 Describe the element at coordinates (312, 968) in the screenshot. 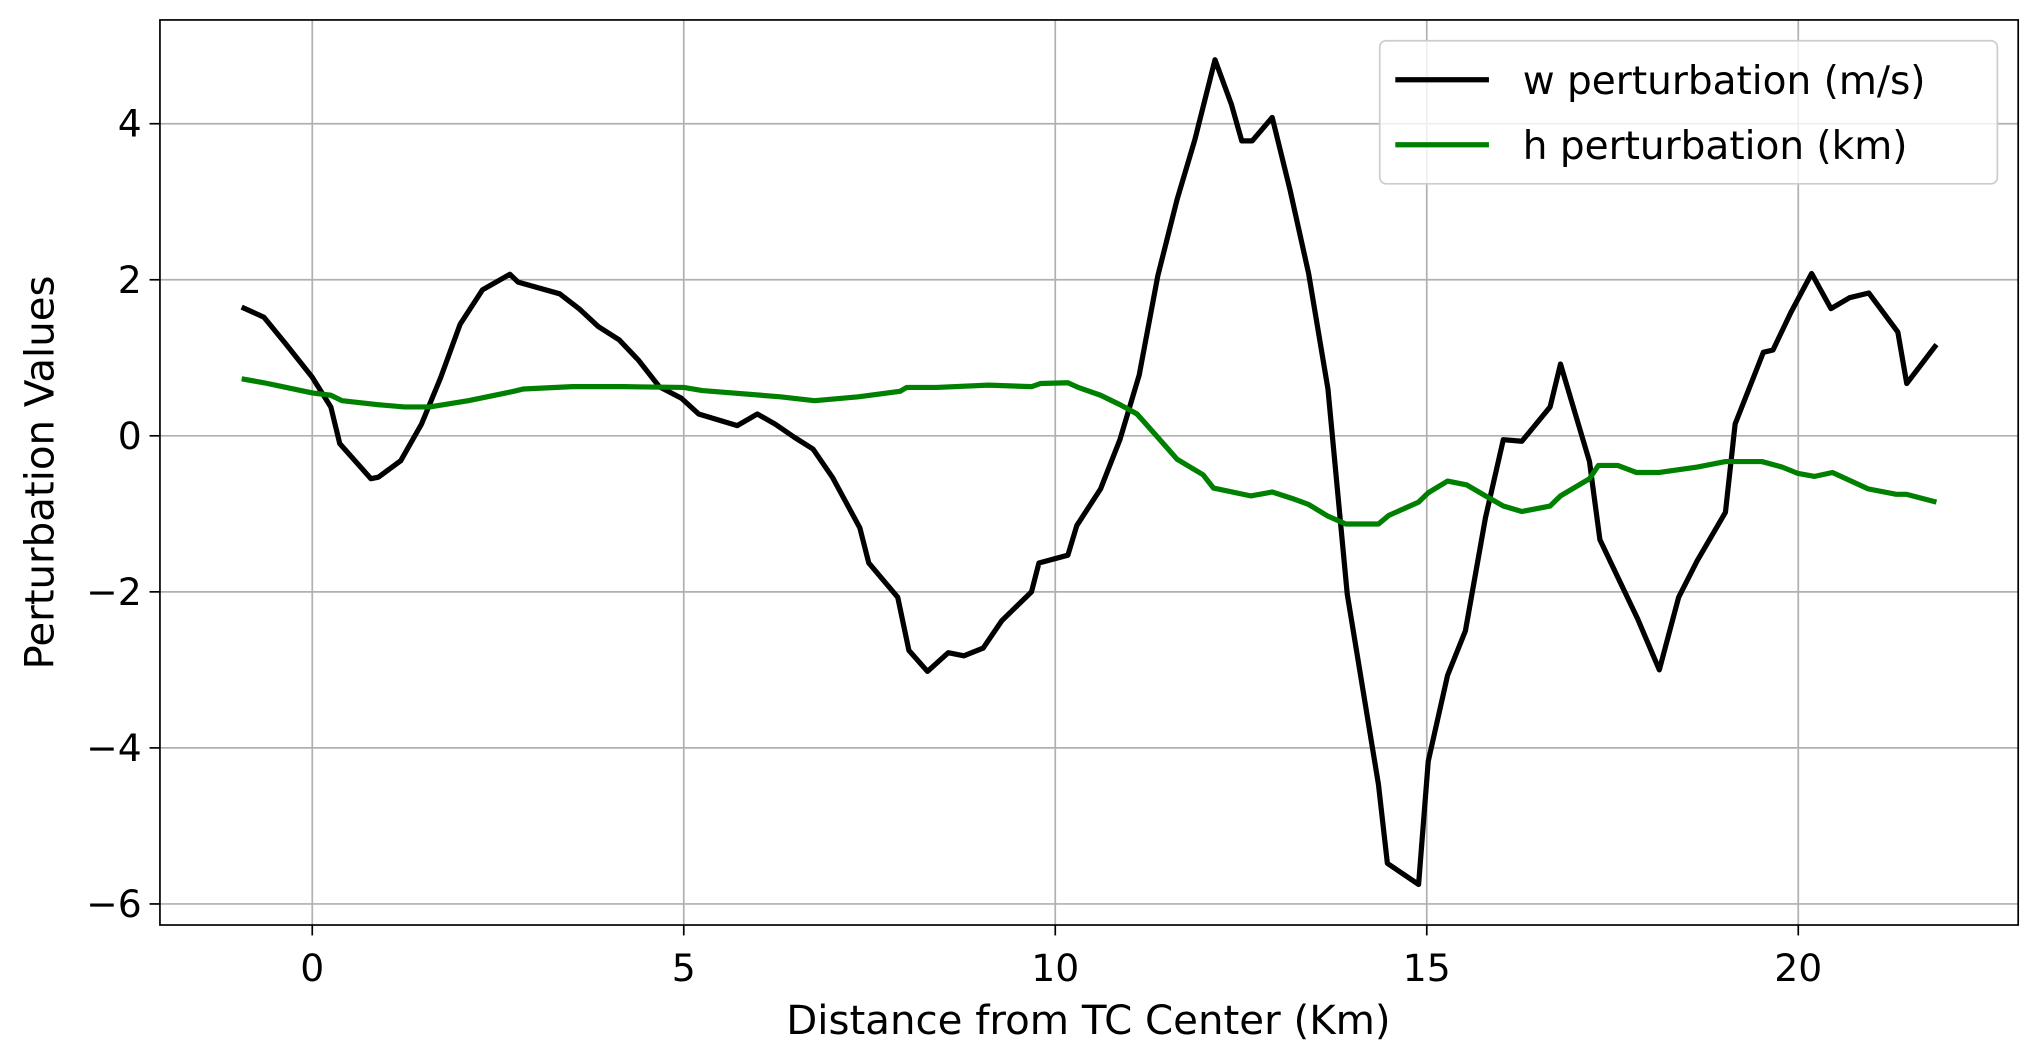

I see `x-tick-label: 0` at that location.